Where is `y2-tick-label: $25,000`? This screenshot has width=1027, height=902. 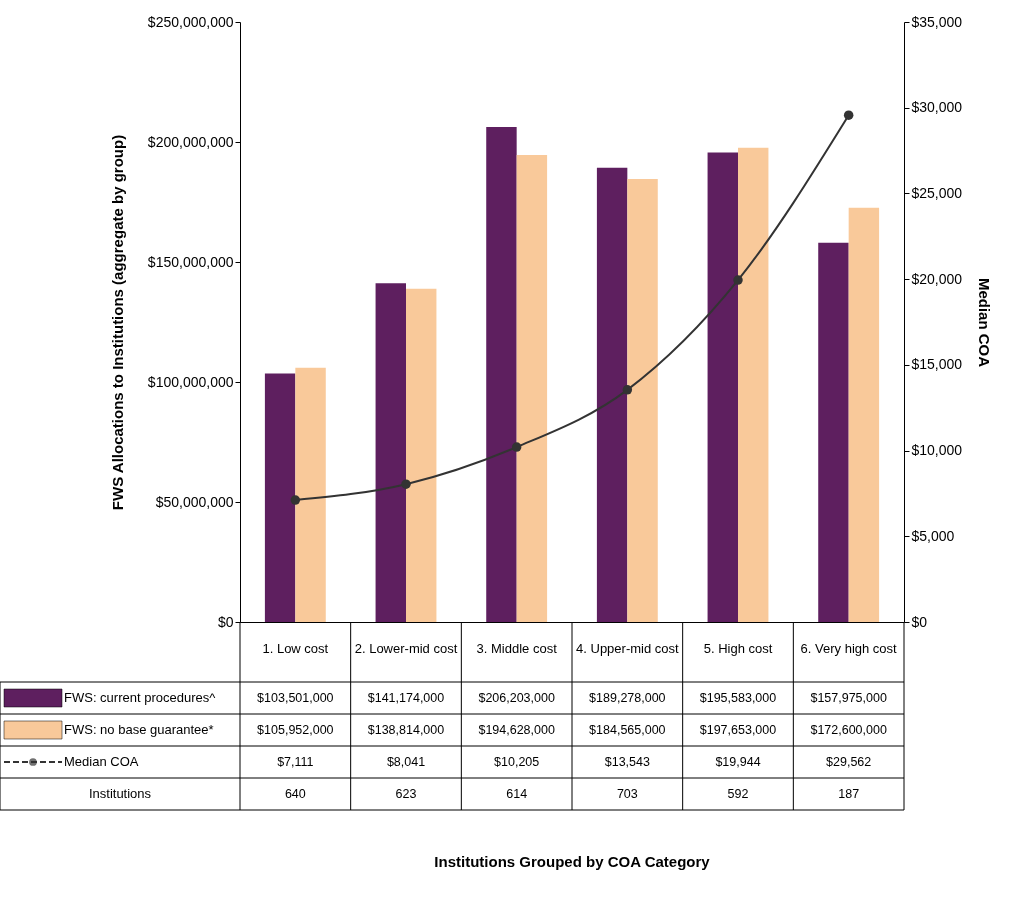 y2-tick-label: $25,000 is located at coordinates (937, 192).